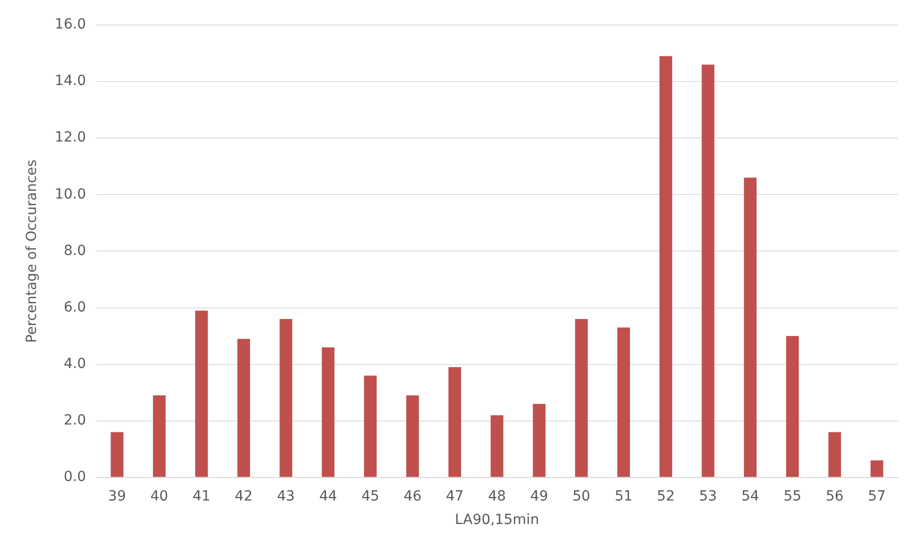 The width and height of the screenshot is (918, 553). Describe the element at coordinates (70, 138) in the screenshot. I see `y-tick-label: 12.0` at that location.